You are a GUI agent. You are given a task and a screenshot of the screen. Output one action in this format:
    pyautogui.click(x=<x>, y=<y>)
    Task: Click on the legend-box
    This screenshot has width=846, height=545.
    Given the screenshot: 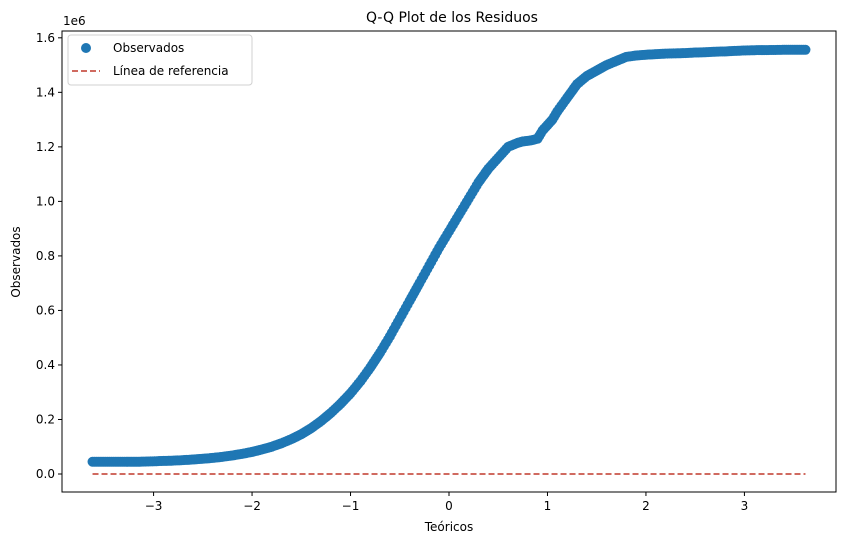 What is the action you would take?
    pyautogui.click(x=160, y=60)
    